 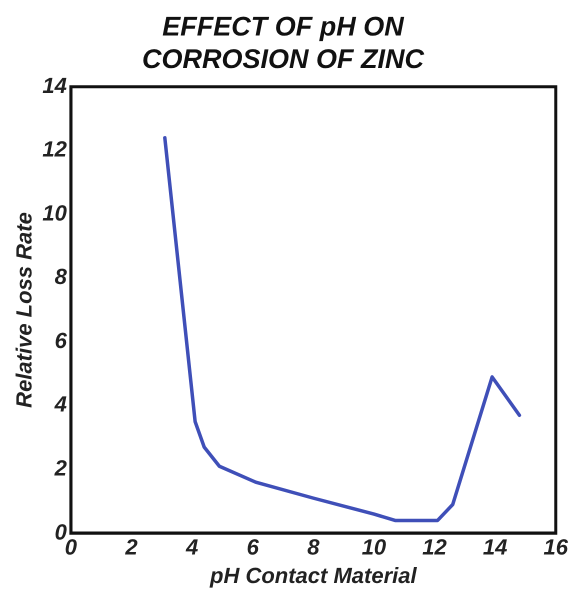 What do you see at coordinates (313, 547) in the screenshot?
I see `x-tick-label: 8` at bounding box center [313, 547].